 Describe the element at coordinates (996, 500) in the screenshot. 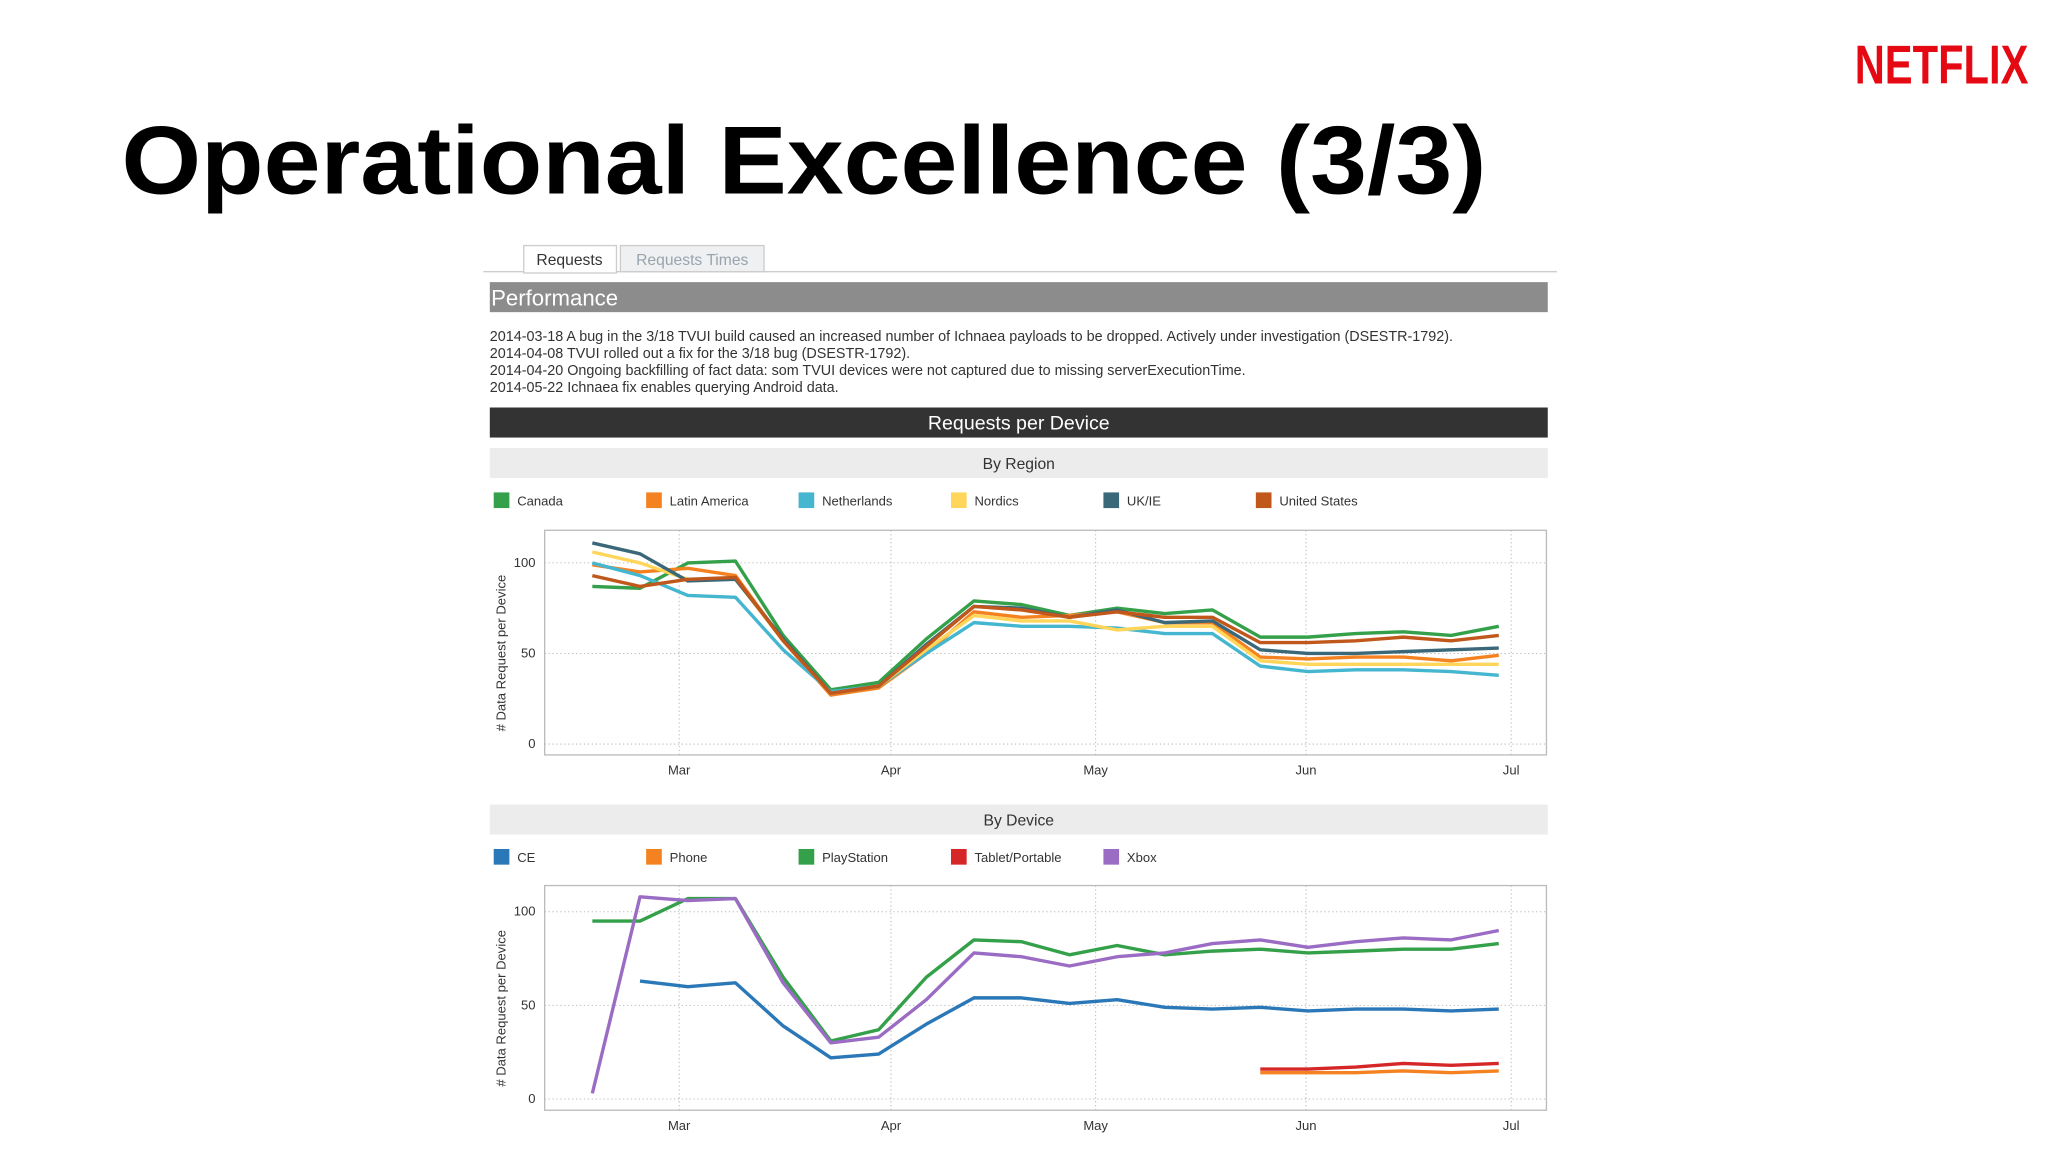

I see `legend-label: Nordics` at that location.